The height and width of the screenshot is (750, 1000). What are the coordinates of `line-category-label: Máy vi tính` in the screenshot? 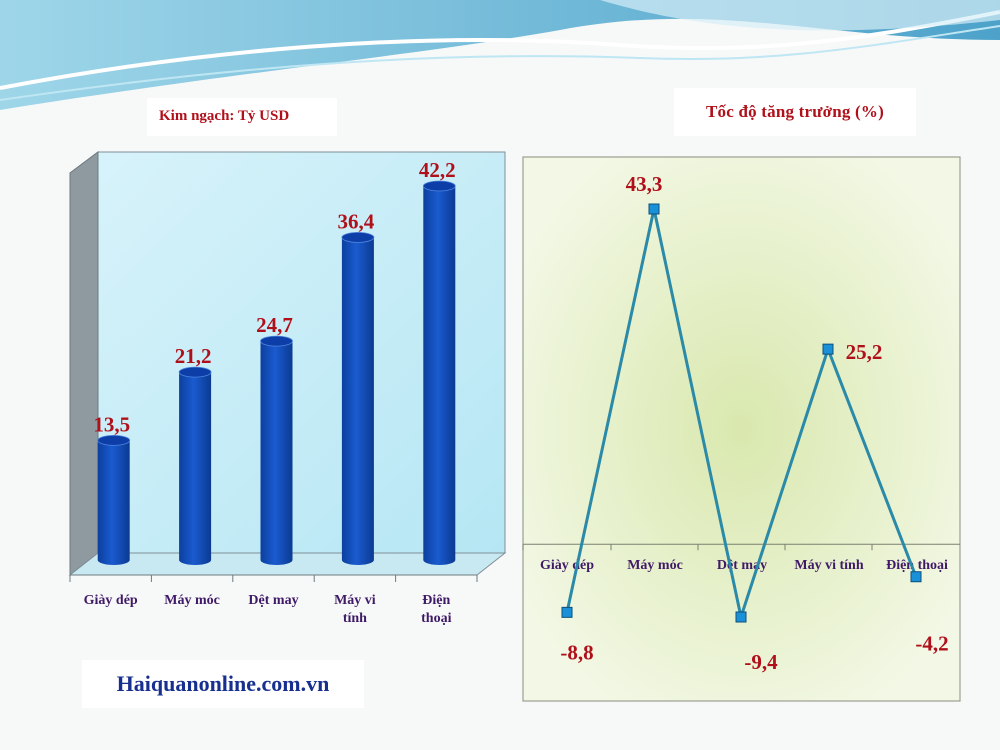 It's located at (828, 565).